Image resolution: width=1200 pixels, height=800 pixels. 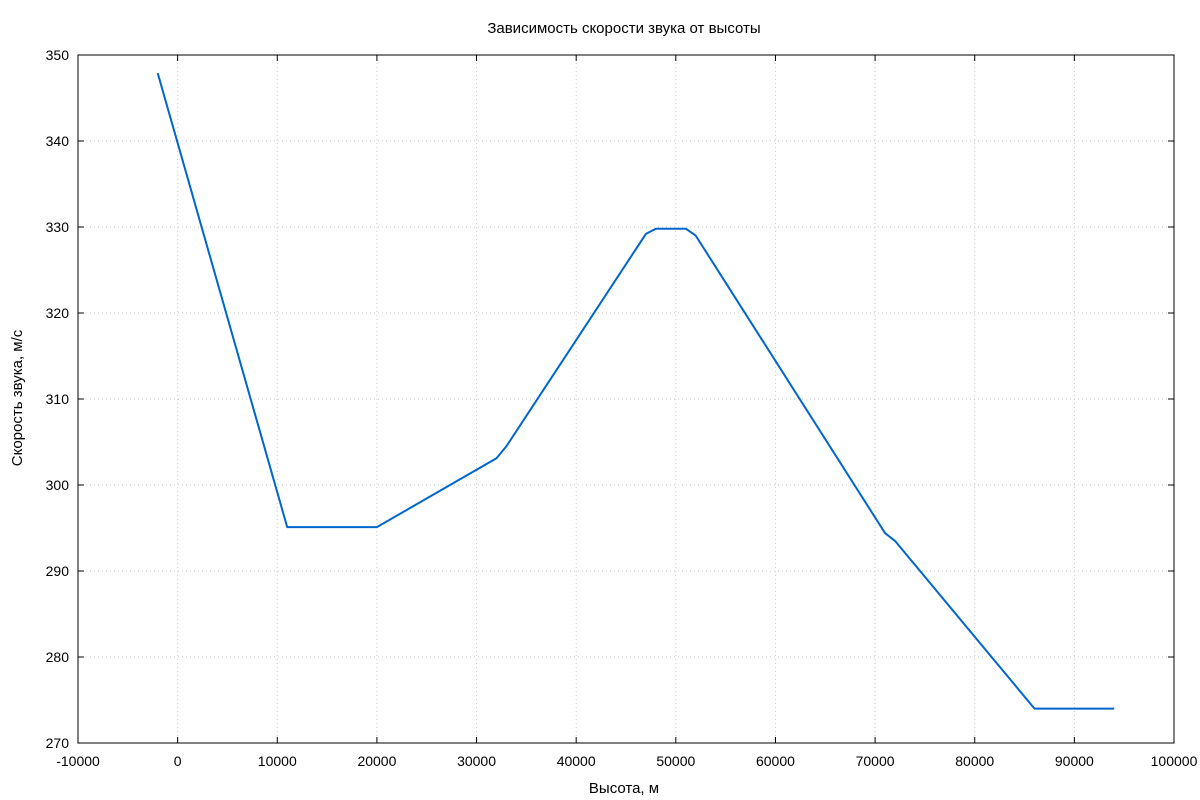 I want to click on y-tick-label: 320, so click(x=58, y=313).